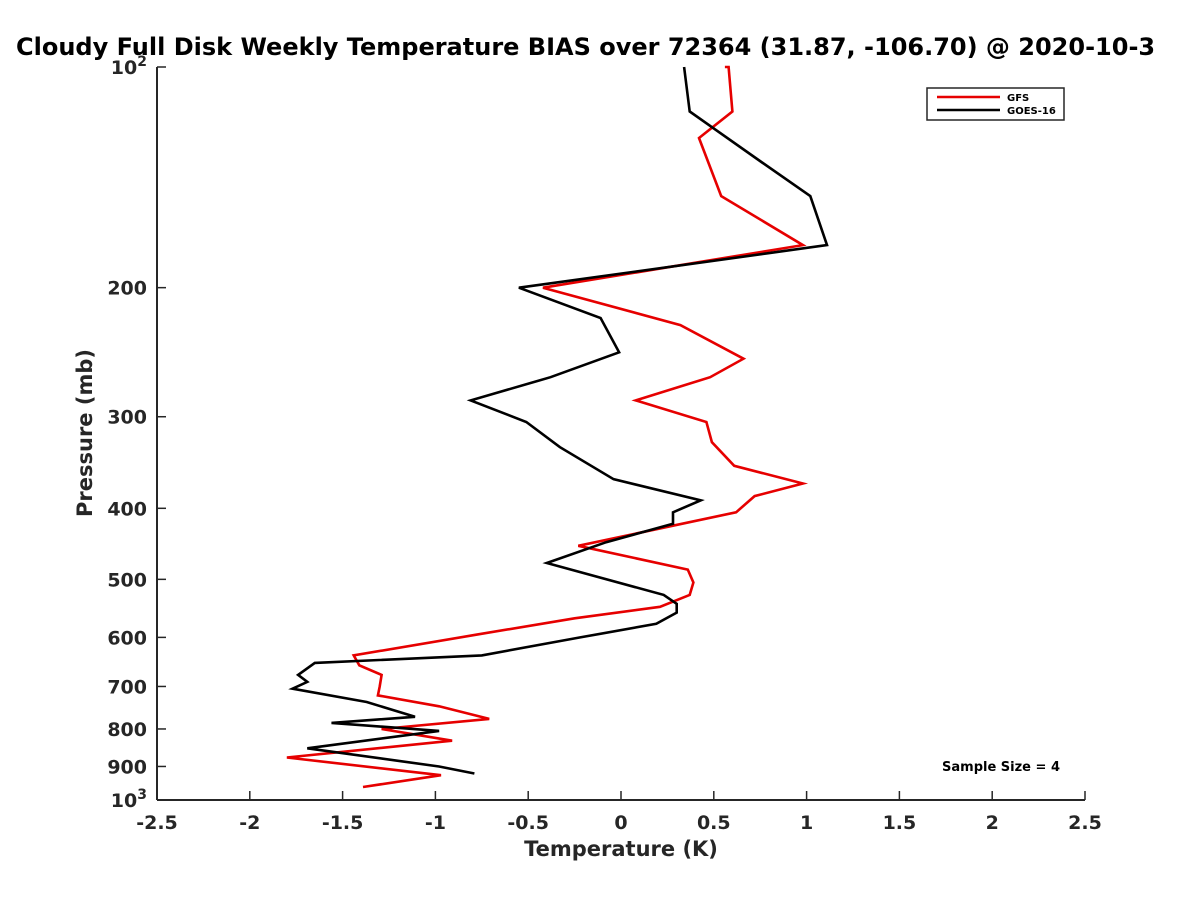 The height and width of the screenshot is (900, 1200). I want to click on x-tick-label: -2.5, so click(157, 823).